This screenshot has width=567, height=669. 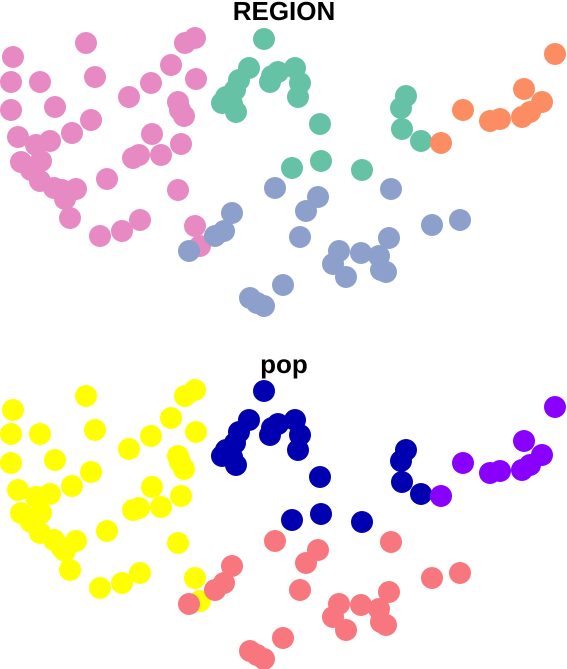 What do you see at coordinates (284, 364) in the screenshot?
I see `pop-title: pop` at bounding box center [284, 364].